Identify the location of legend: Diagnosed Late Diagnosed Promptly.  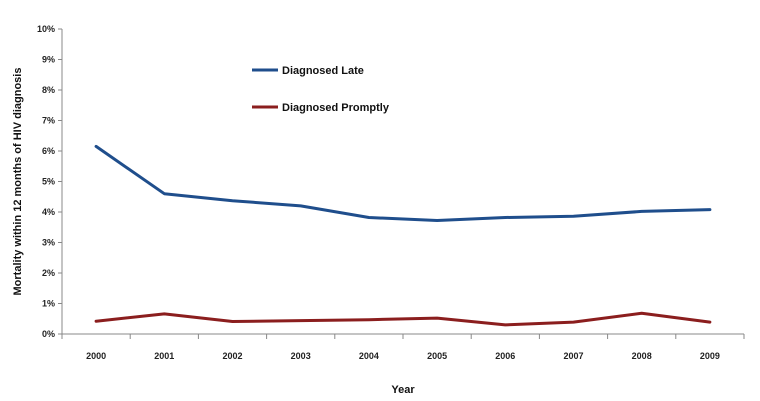
(321, 89).